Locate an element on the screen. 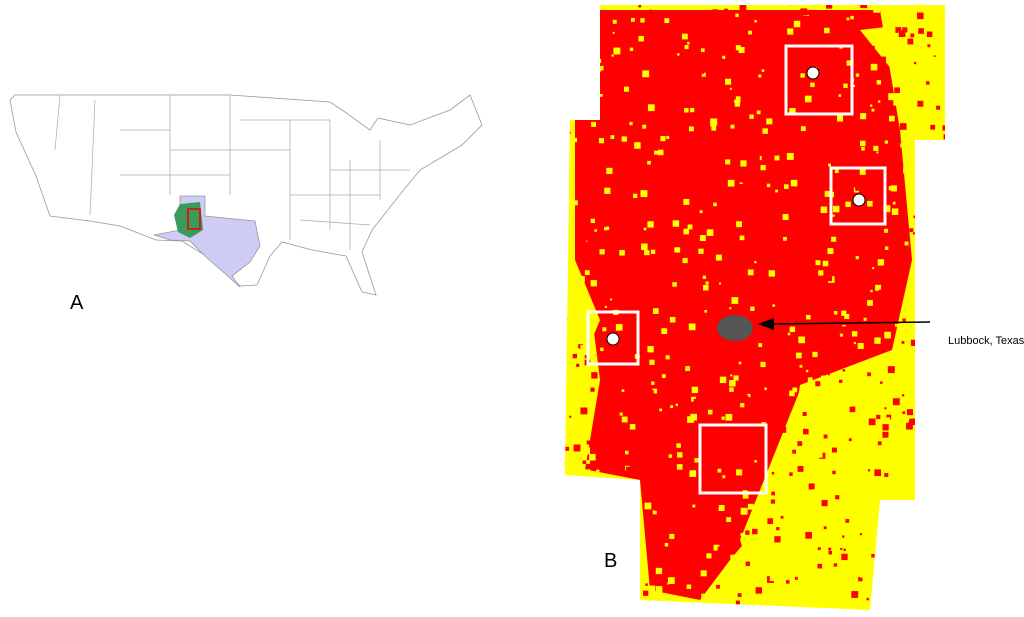 The width and height of the screenshot is (1024, 617). sample-point is located at coordinates (813, 73).